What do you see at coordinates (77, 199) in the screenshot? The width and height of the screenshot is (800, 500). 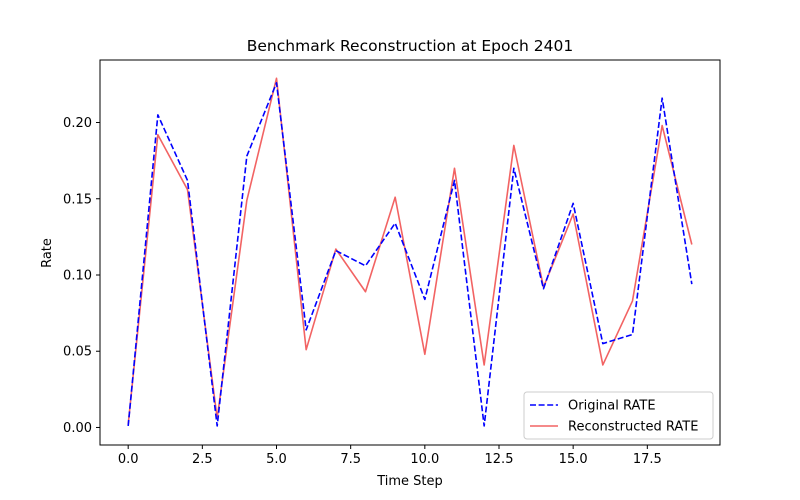 I see `y-tick-label: 0.15` at bounding box center [77, 199].